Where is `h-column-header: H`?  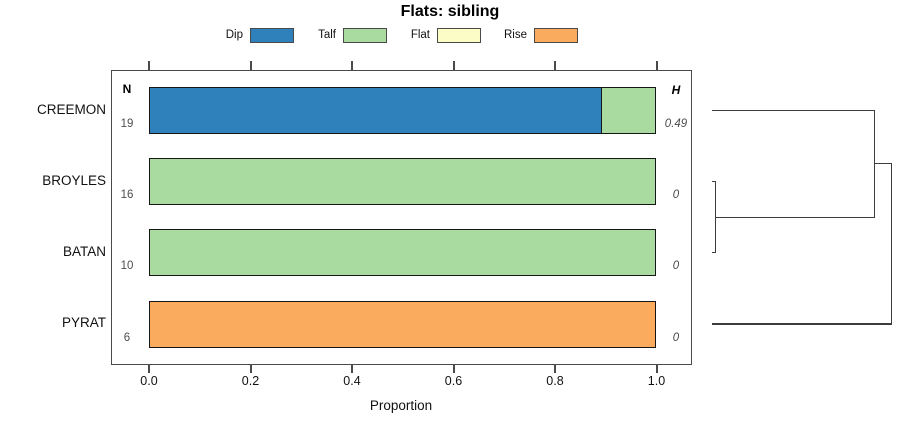
h-column-header: H is located at coordinates (676, 90).